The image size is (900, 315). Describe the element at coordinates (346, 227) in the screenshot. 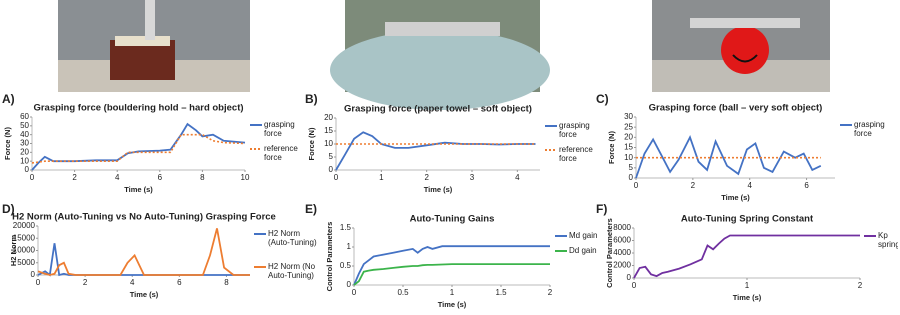

I see `y-tick-label: 1.5` at that location.